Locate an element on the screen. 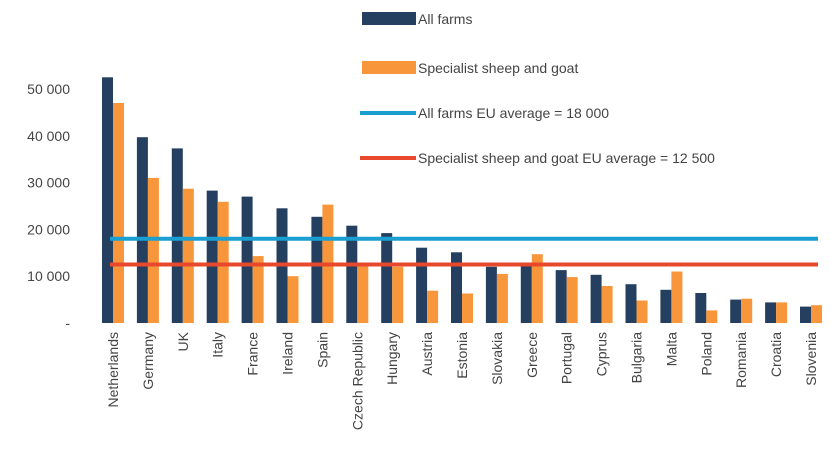 This screenshot has width=831, height=468. y-tick-label: - is located at coordinates (67, 323).